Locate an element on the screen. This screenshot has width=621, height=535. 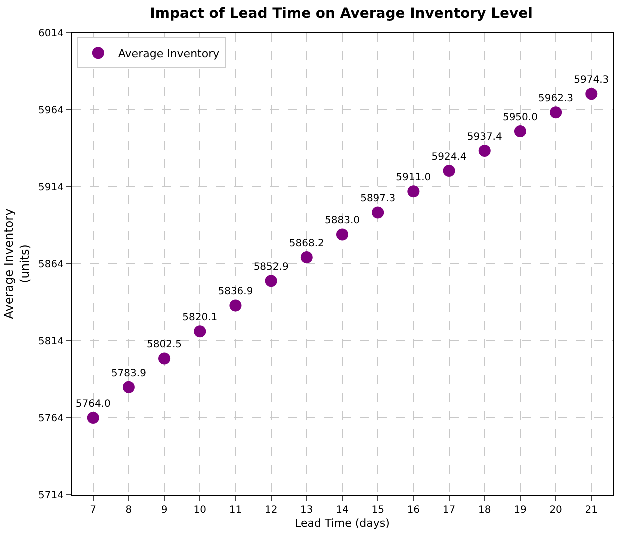
data-label: 5852.9 is located at coordinates (271, 268).